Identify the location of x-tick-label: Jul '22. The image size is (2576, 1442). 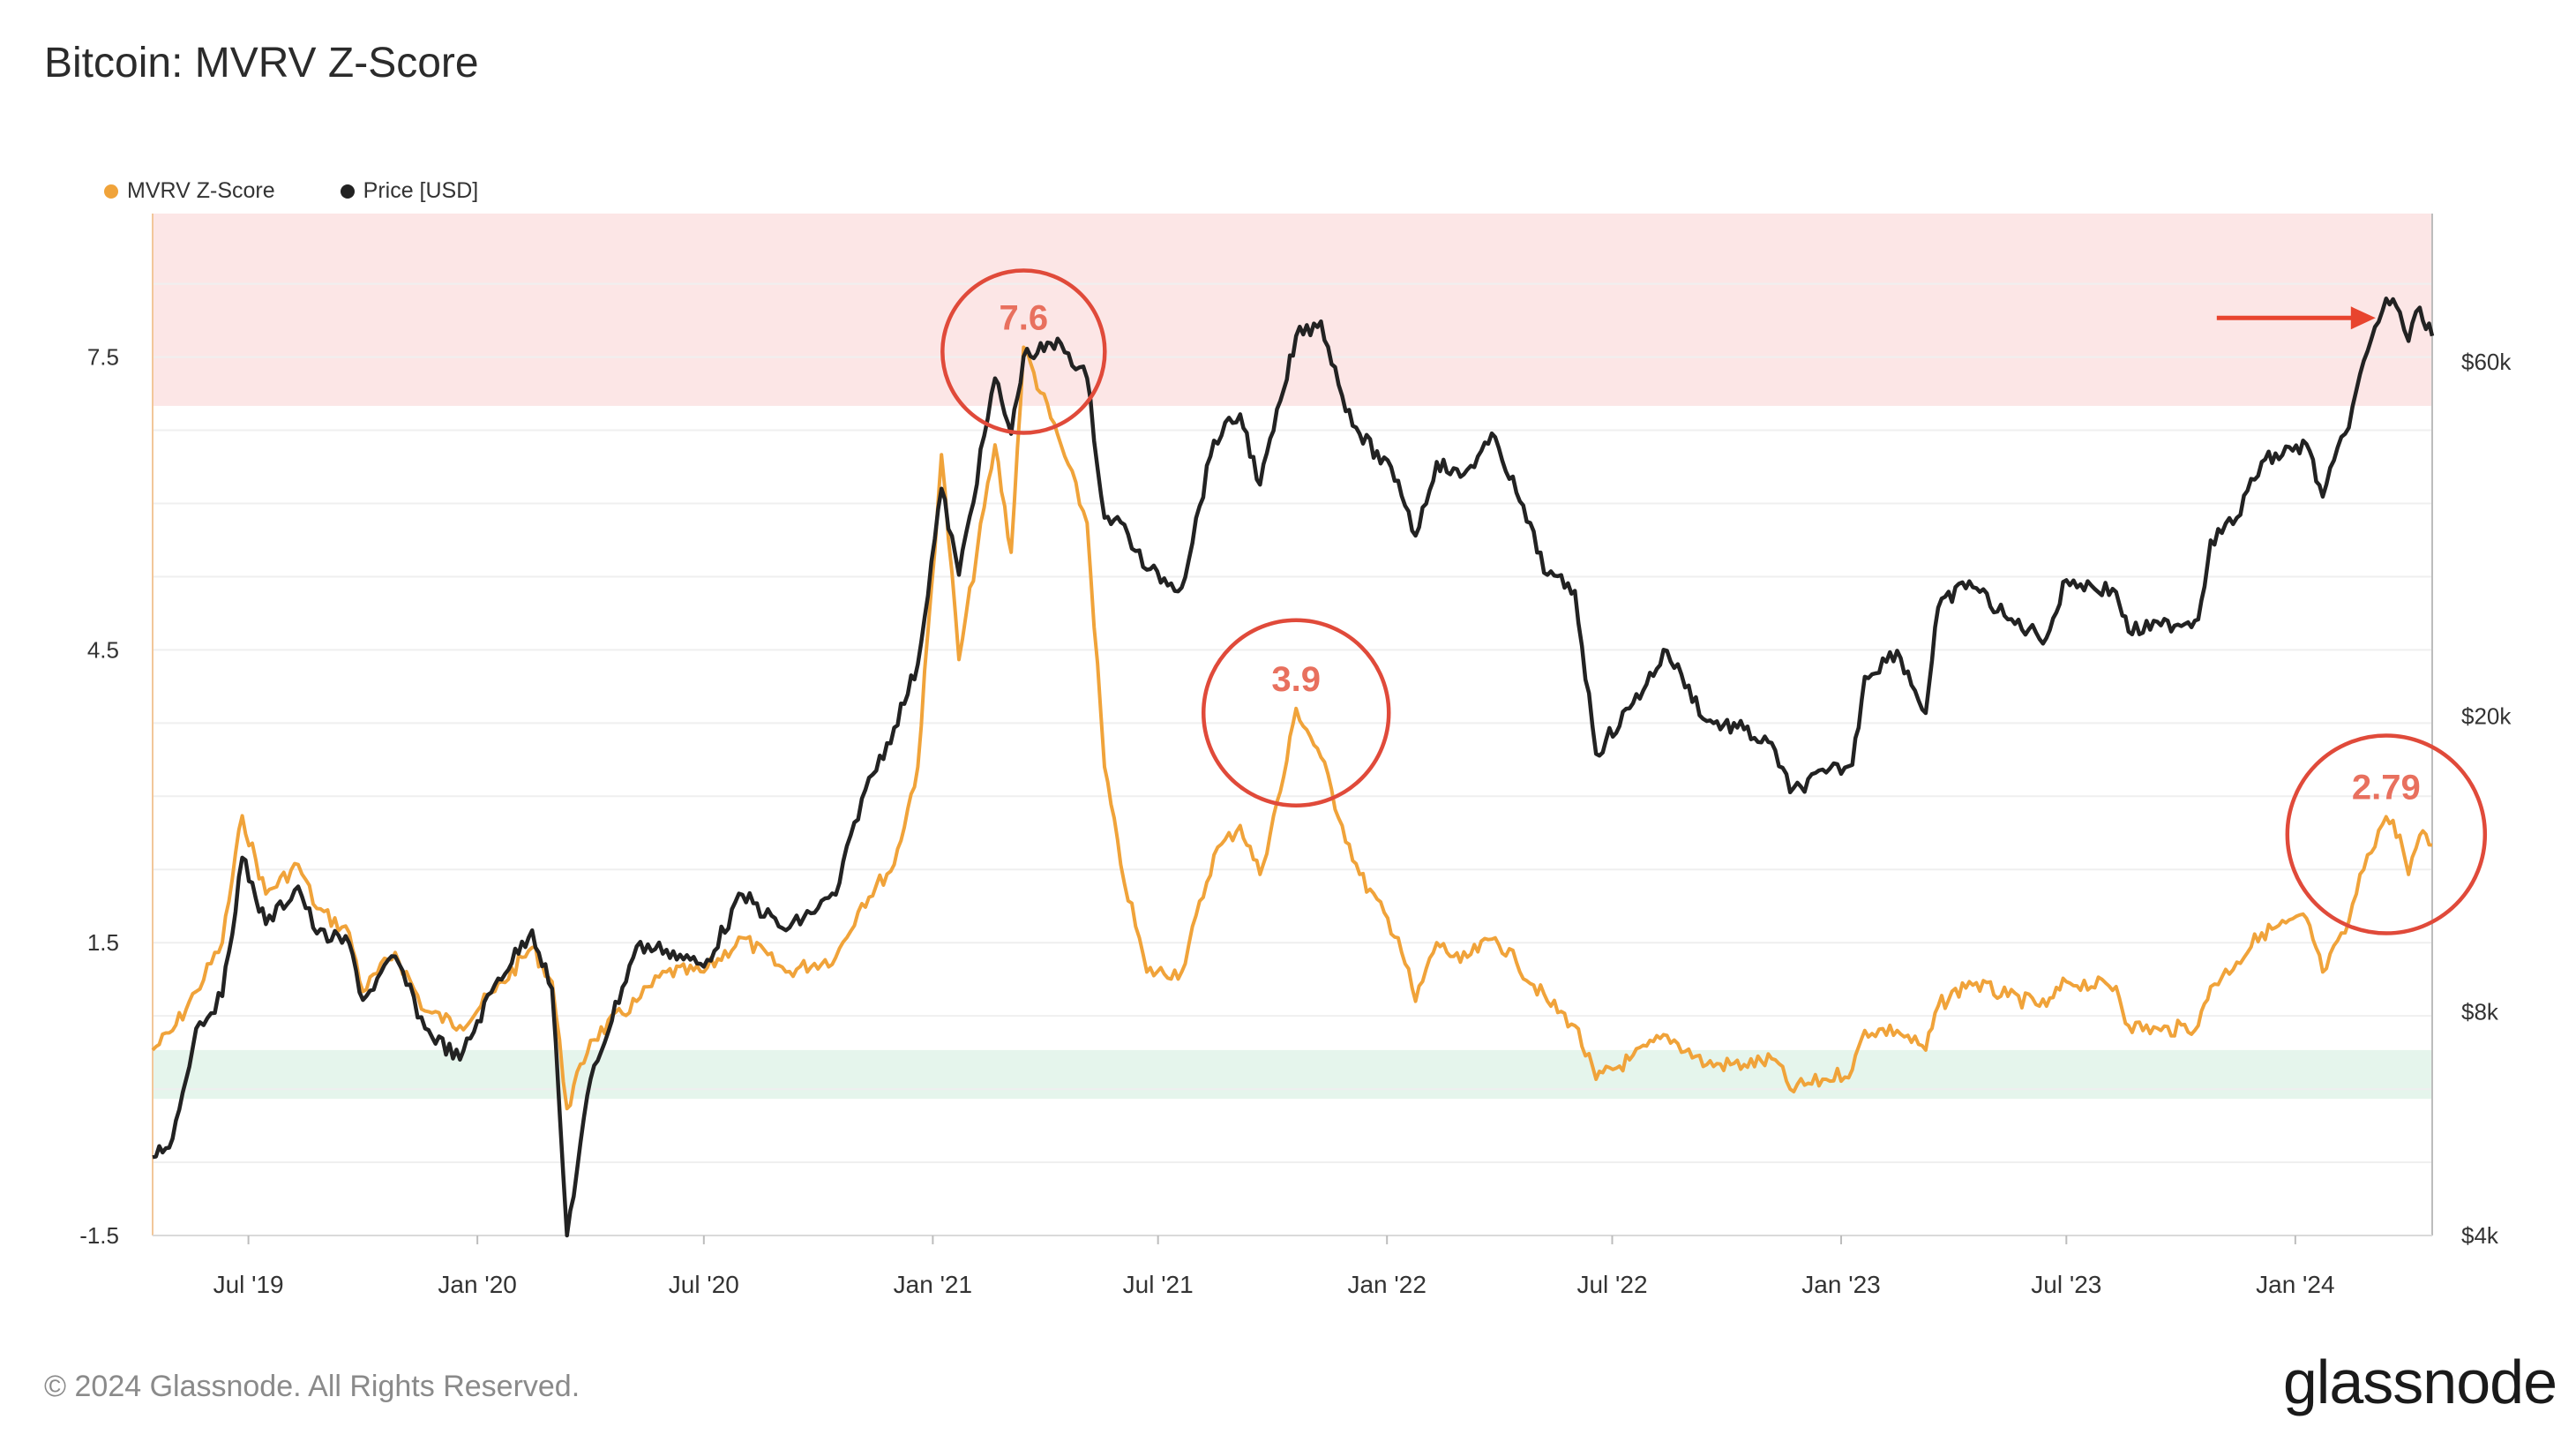
(1612, 1284).